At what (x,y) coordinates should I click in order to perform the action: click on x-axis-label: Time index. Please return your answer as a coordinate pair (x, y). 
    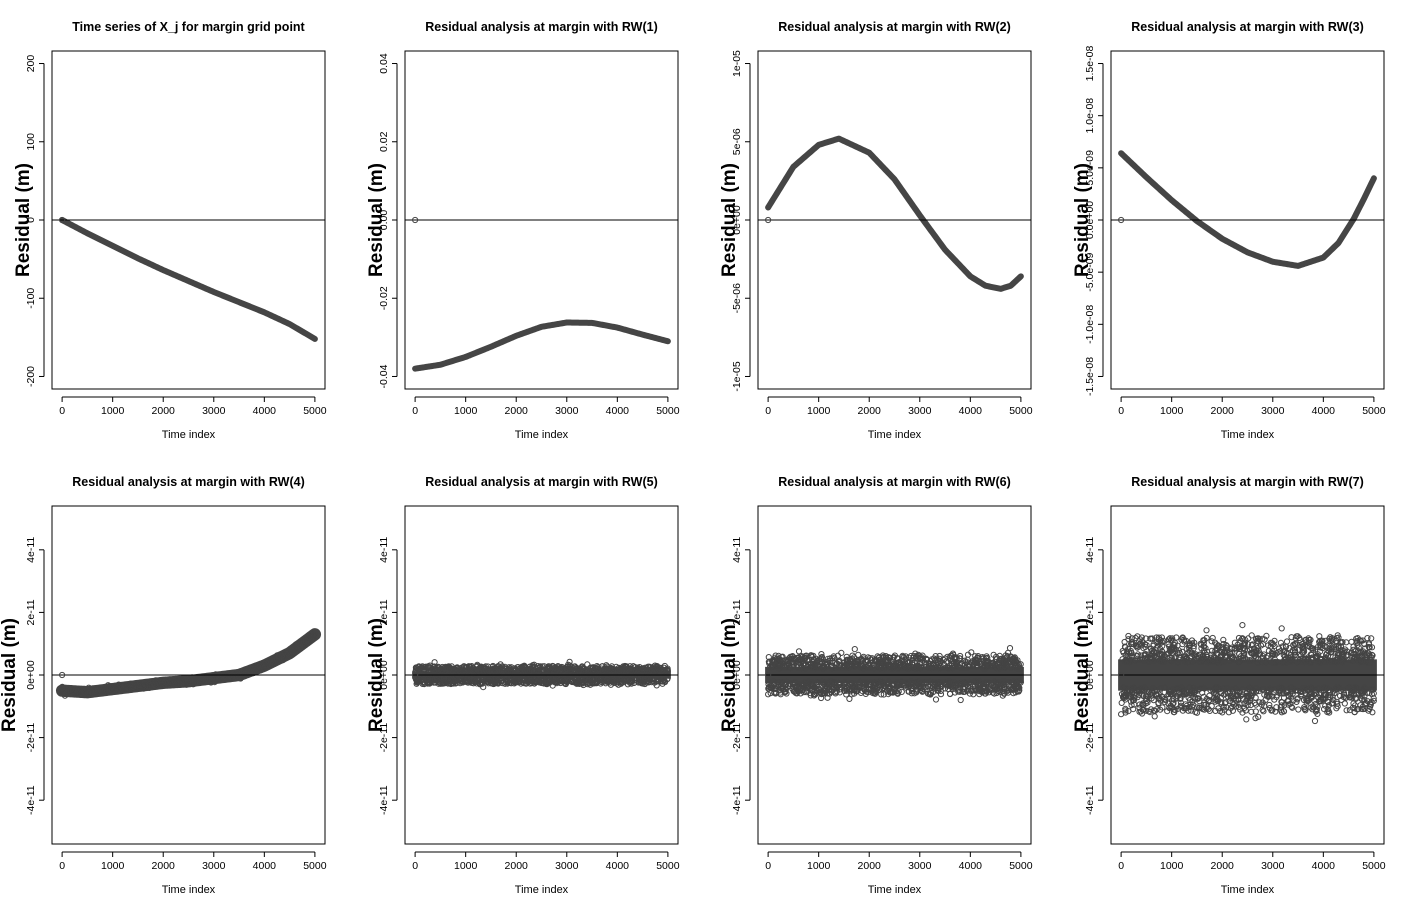
    Looking at the image, I should click on (542, 435).